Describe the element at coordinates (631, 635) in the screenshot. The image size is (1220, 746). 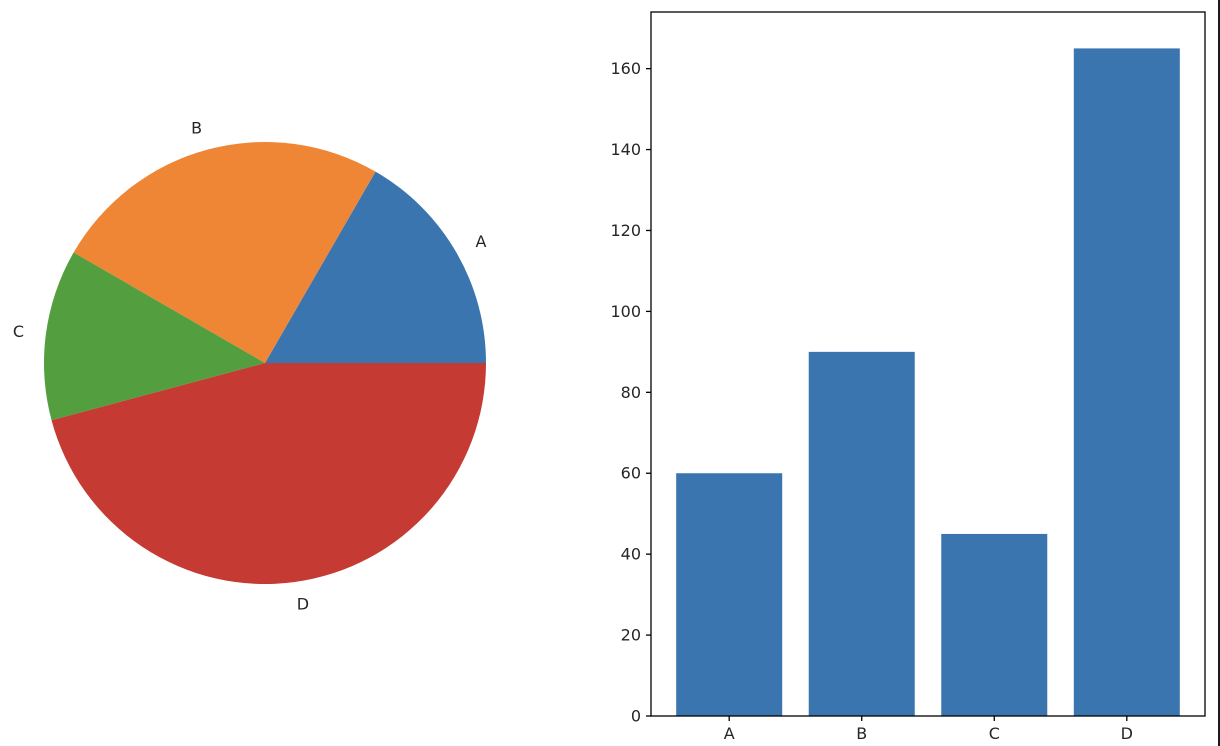
I see `y-tick-label: 20` at that location.